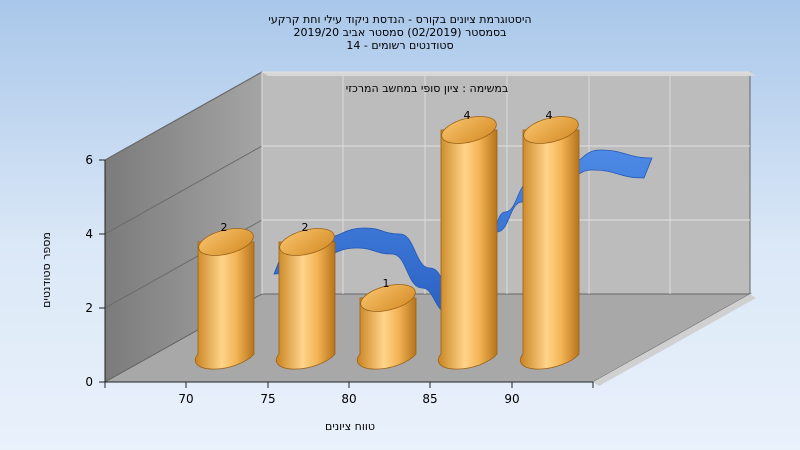 The height and width of the screenshot is (450, 800). Describe the element at coordinates (348, 399) in the screenshot. I see `x-tick-label: 80` at that location.